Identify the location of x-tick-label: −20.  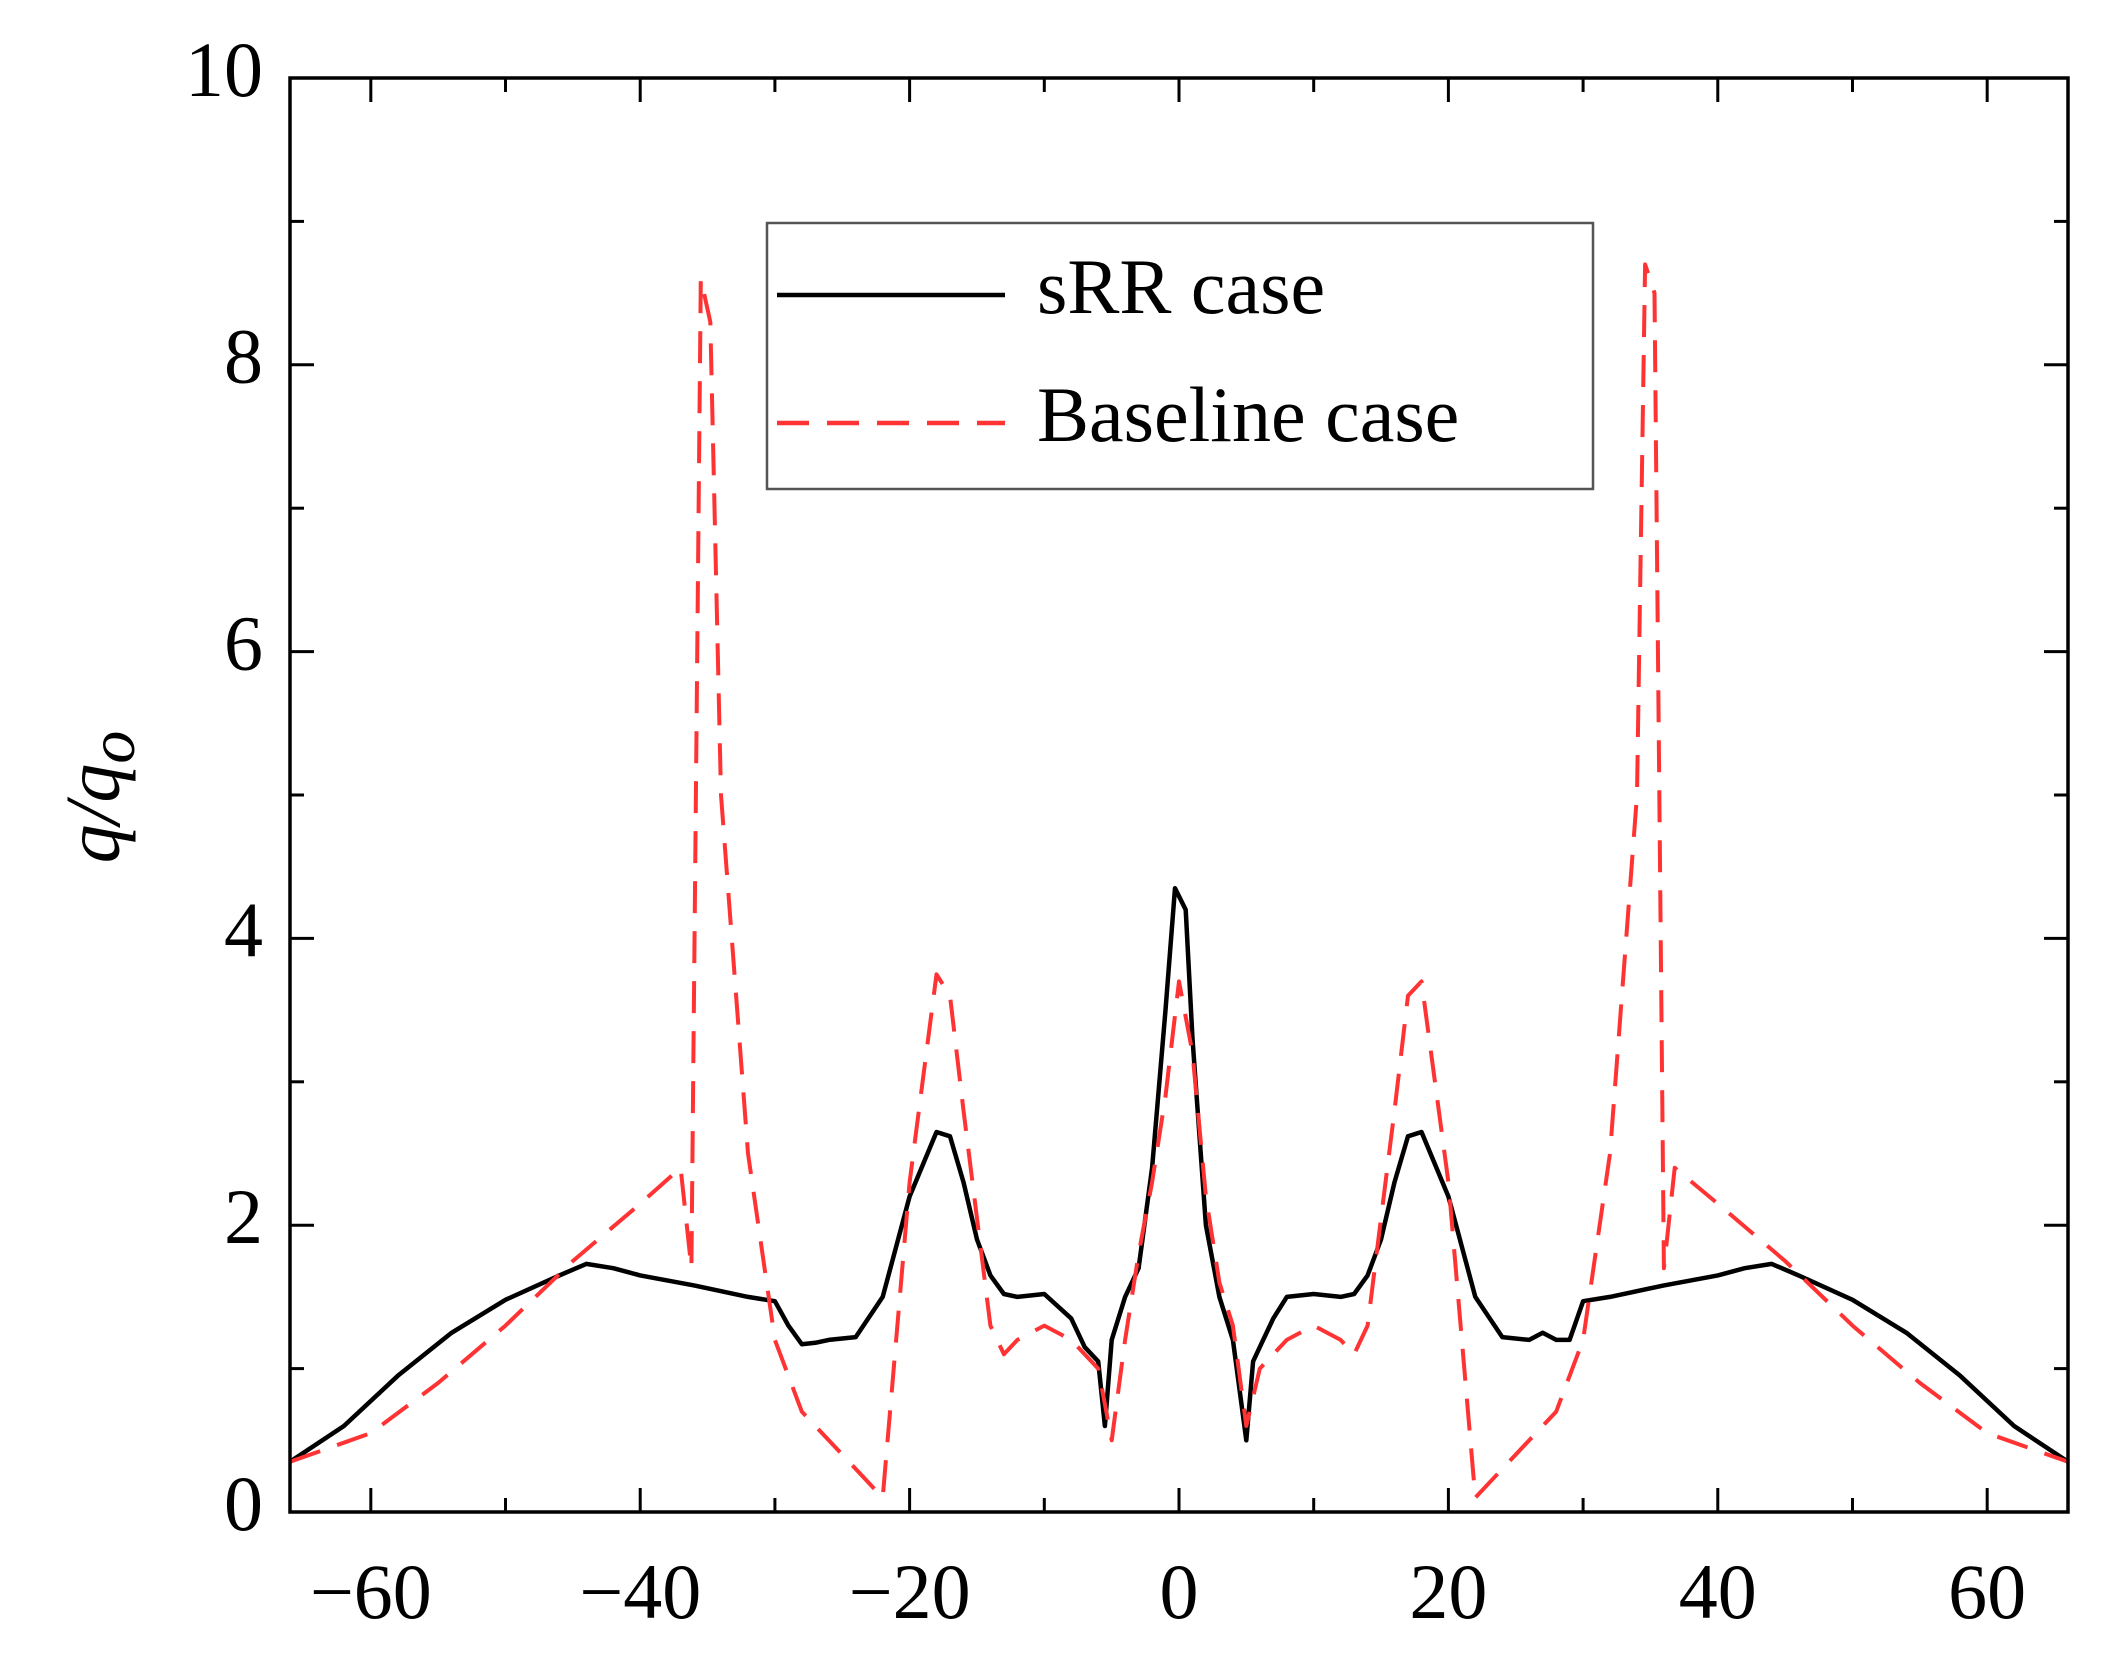
(910, 1591).